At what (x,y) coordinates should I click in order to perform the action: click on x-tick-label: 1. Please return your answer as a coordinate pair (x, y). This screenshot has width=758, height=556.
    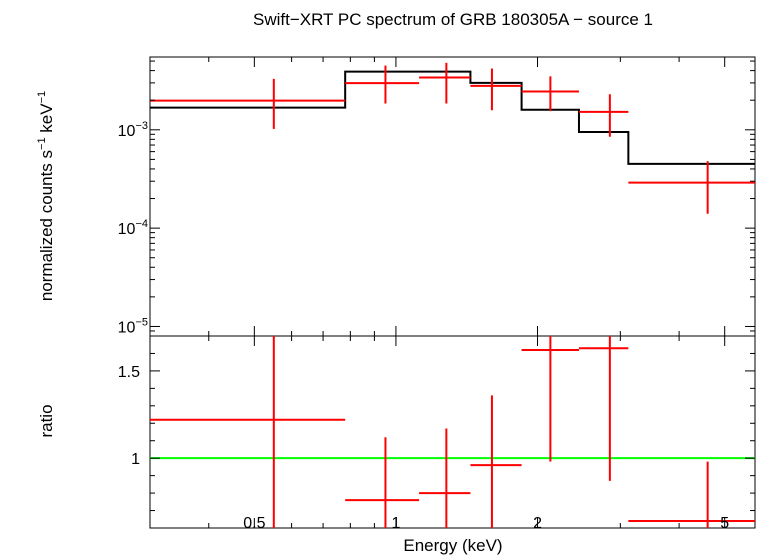
    Looking at the image, I should click on (395, 523).